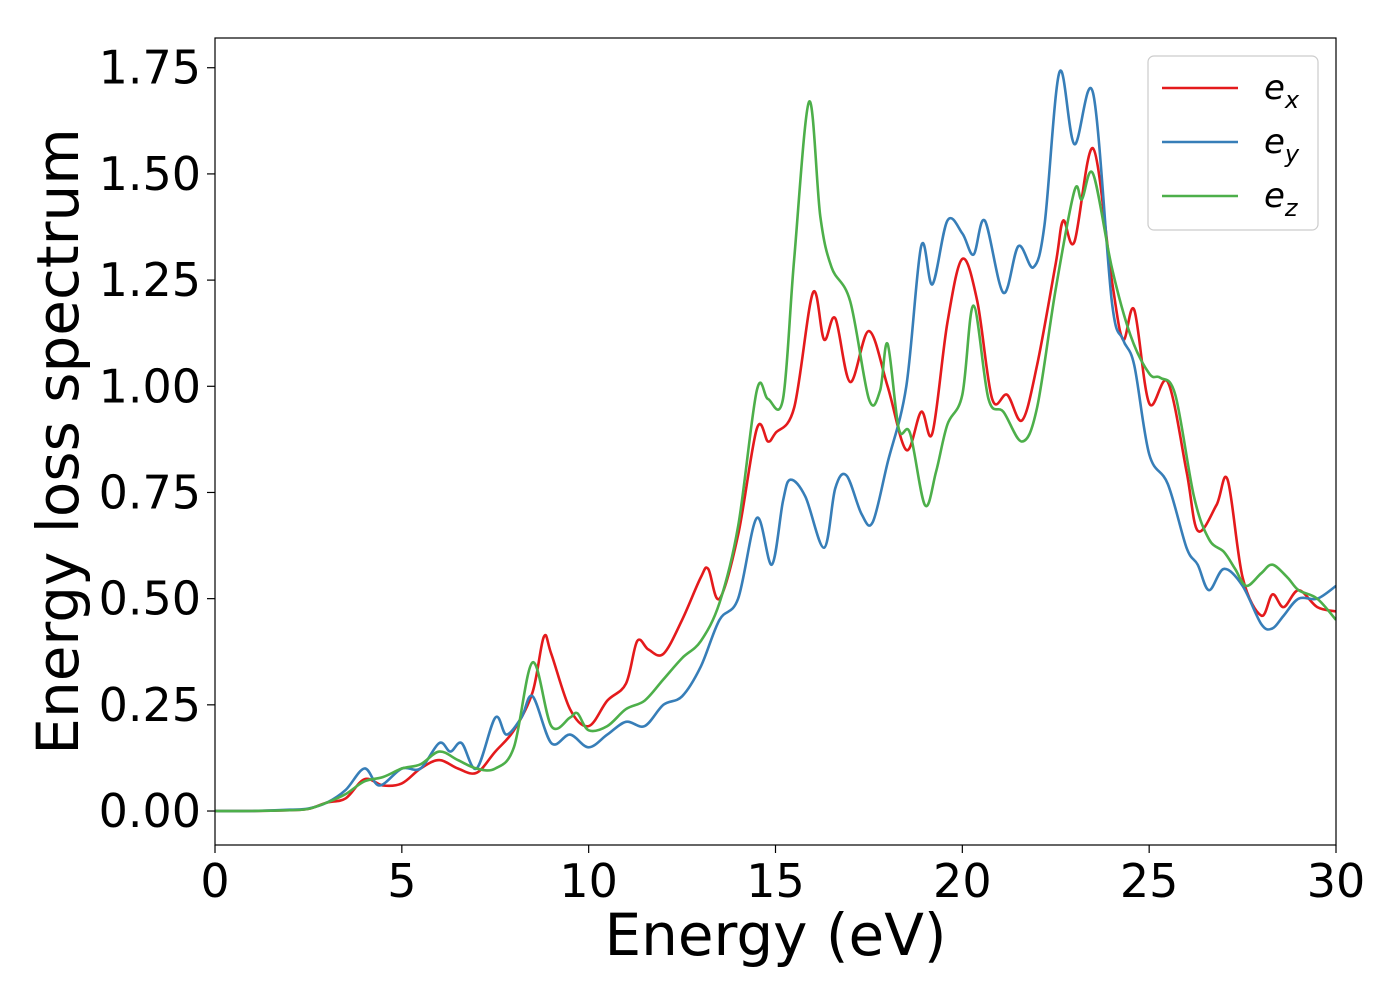  Describe the element at coordinates (150, 174) in the screenshot. I see `y-tick-label: 1.50` at that location.